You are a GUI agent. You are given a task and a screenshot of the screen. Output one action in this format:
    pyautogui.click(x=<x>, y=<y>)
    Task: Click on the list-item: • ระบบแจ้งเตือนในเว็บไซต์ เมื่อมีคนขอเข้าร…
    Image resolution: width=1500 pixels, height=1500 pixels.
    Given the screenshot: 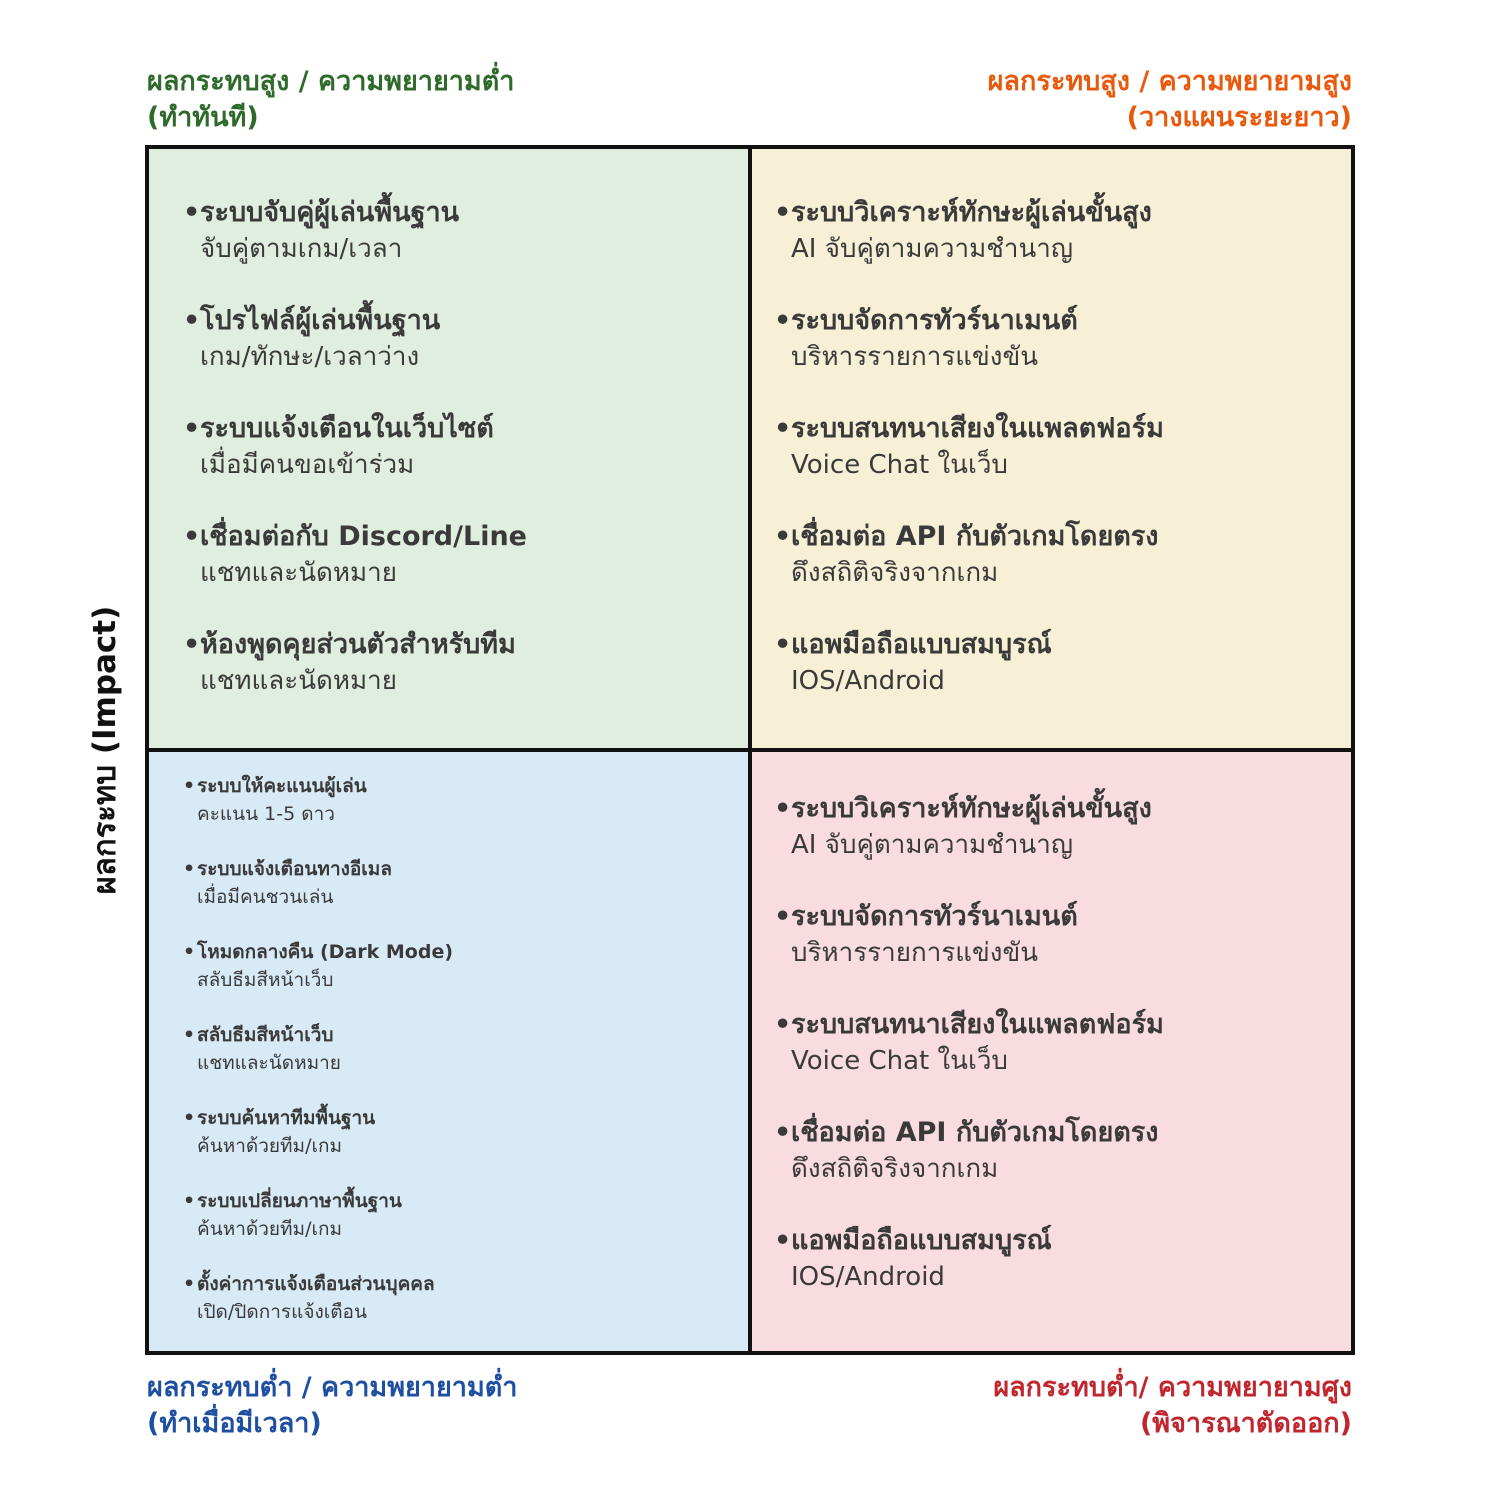 What is the action you would take?
    pyautogui.click(x=355, y=465)
    